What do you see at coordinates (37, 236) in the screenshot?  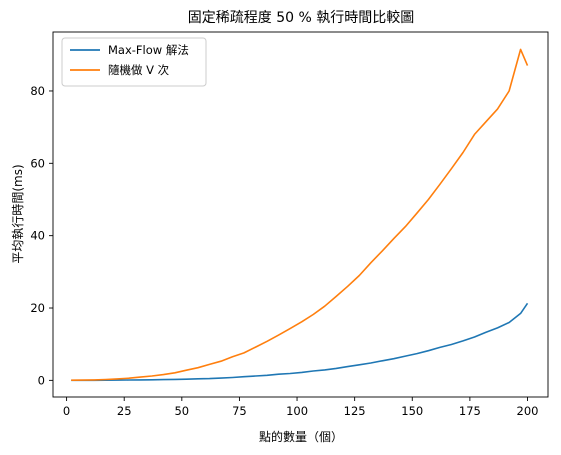 I see `y-tick-label: 40` at bounding box center [37, 236].